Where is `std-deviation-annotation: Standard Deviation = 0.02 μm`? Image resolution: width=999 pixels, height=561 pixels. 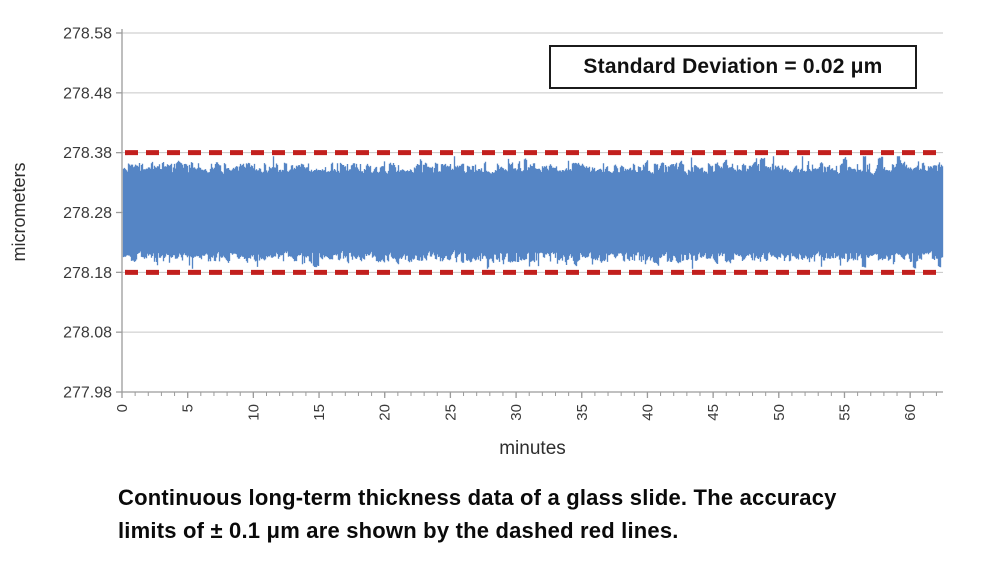 std-deviation-annotation: Standard Deviation = 0.02 μm is located at coordinates (733, 67).